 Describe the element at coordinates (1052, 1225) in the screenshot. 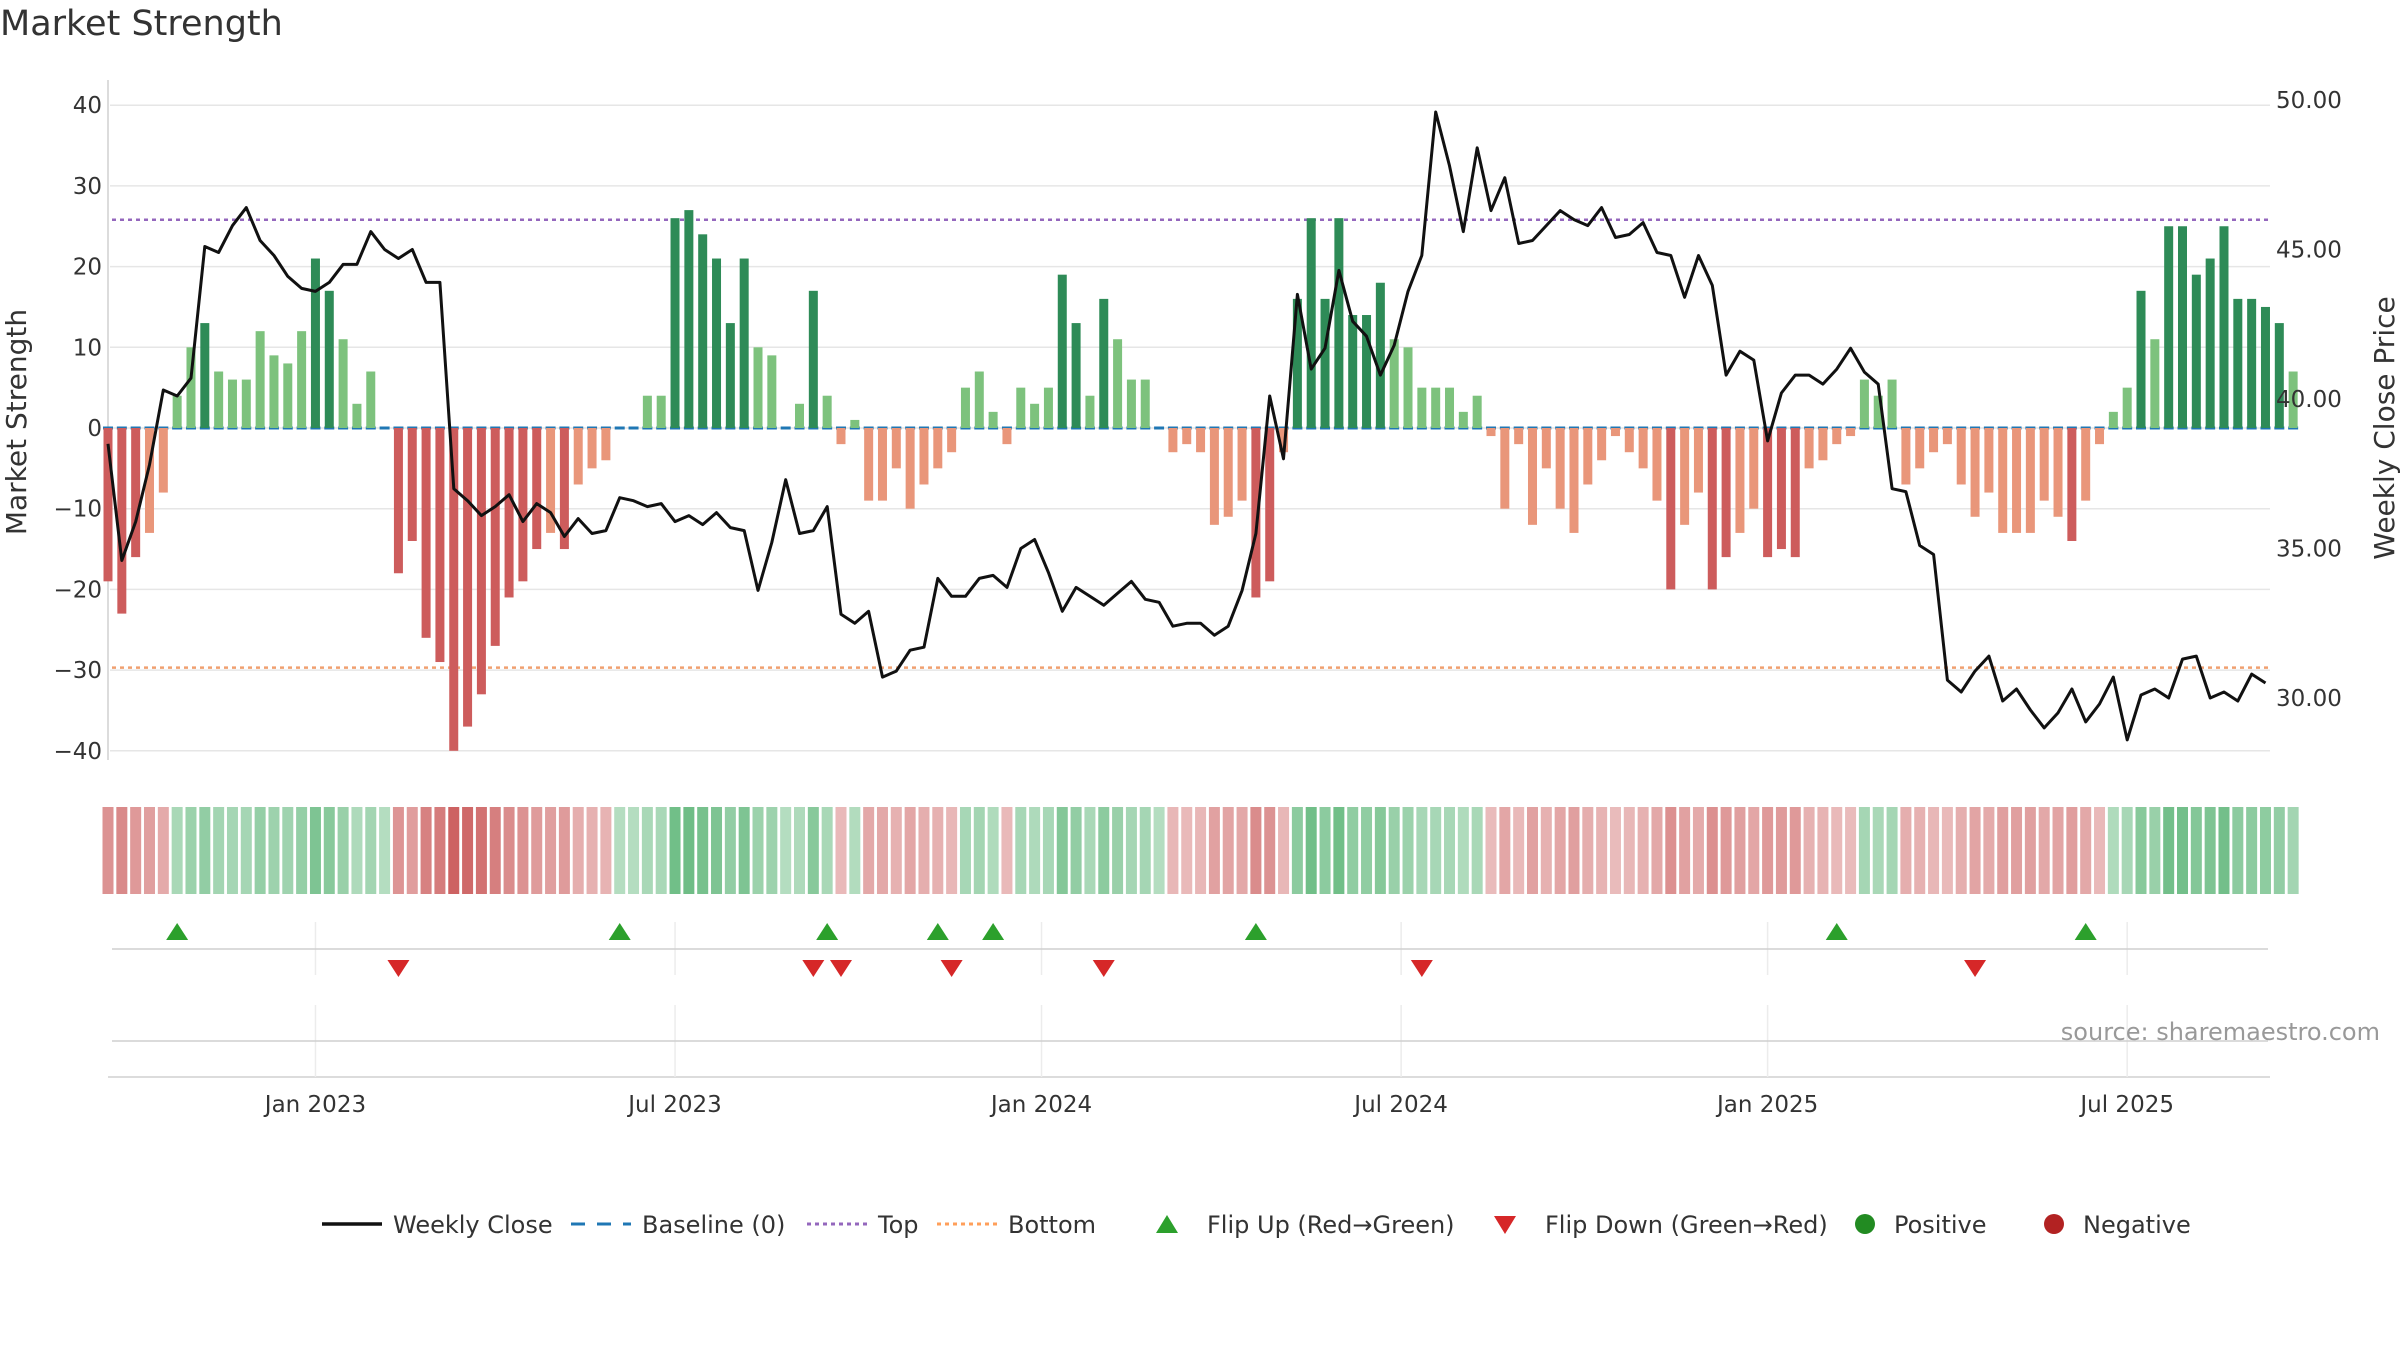

I see `legend-label: Bottom` at that location.